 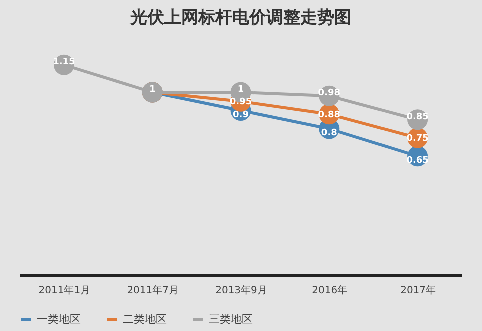 What do you see at coordinates (153, 290) in the screenshot?
I see `x-tick-label: 2011年7月` at bounding box center [153, 290].